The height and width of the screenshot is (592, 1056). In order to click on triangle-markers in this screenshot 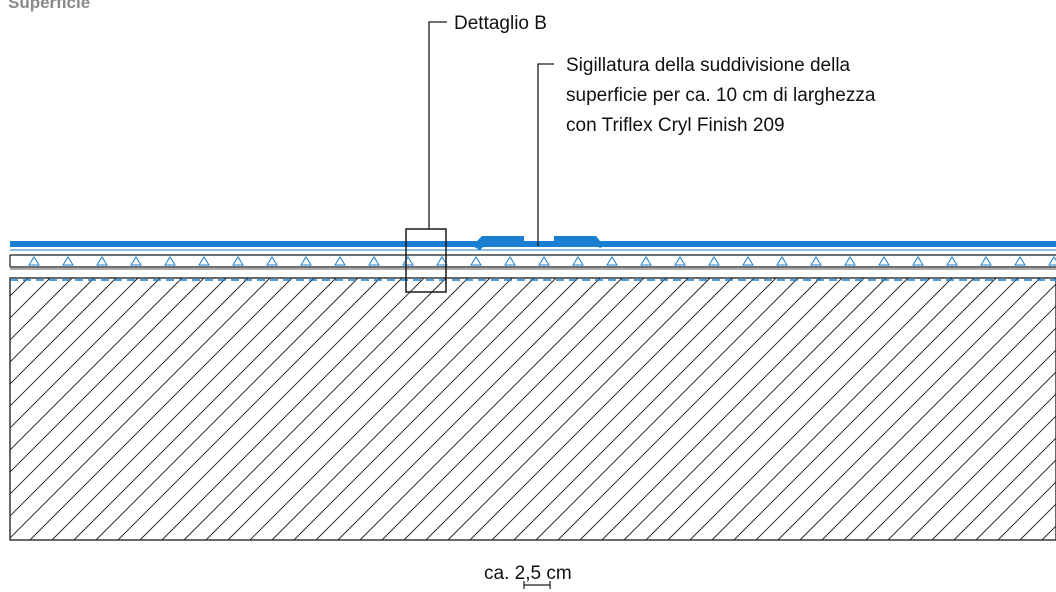, I will do `click(542, 261)`.